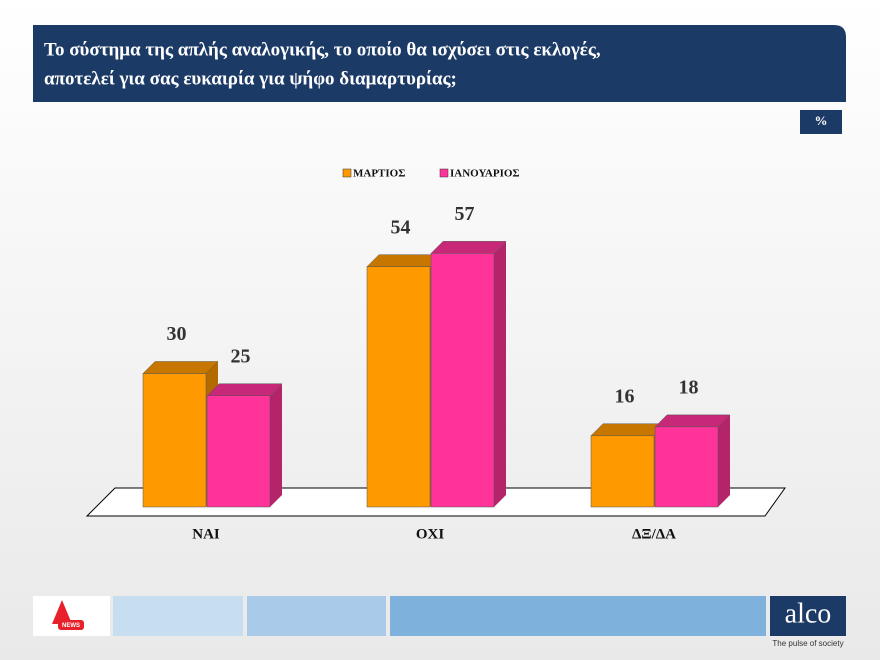 This screenshot has width=880, height=660. I want to click on footer: NEWS alco The pulse of society, so click(439, 622).